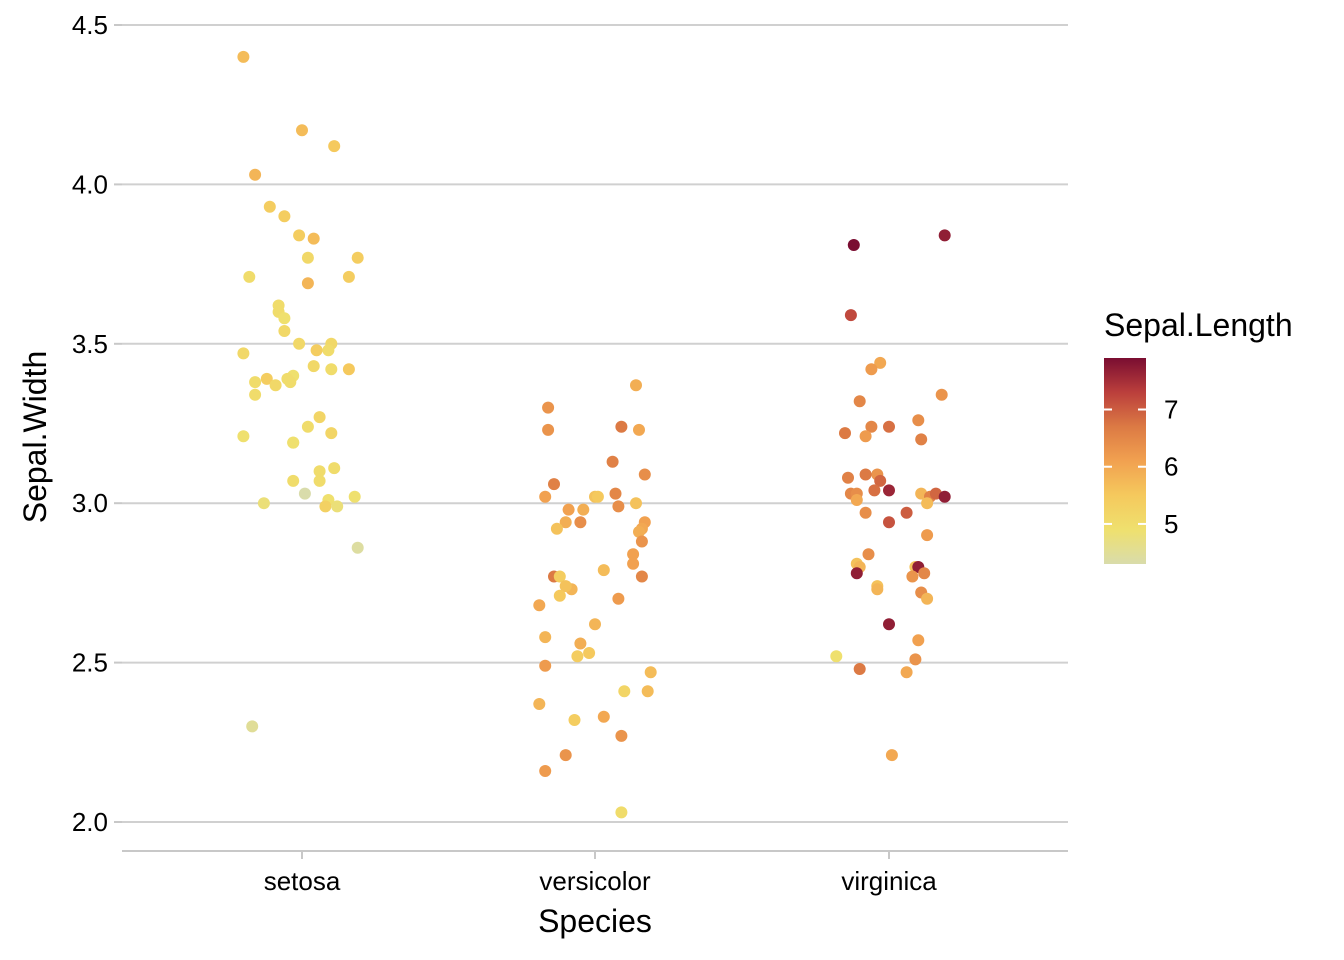 The width and height of the screenshot is (1344, 960). Describe the element at coordinates (1198, 325) in the screenshot. I see `legend-title: Sepal.Length` at that location.